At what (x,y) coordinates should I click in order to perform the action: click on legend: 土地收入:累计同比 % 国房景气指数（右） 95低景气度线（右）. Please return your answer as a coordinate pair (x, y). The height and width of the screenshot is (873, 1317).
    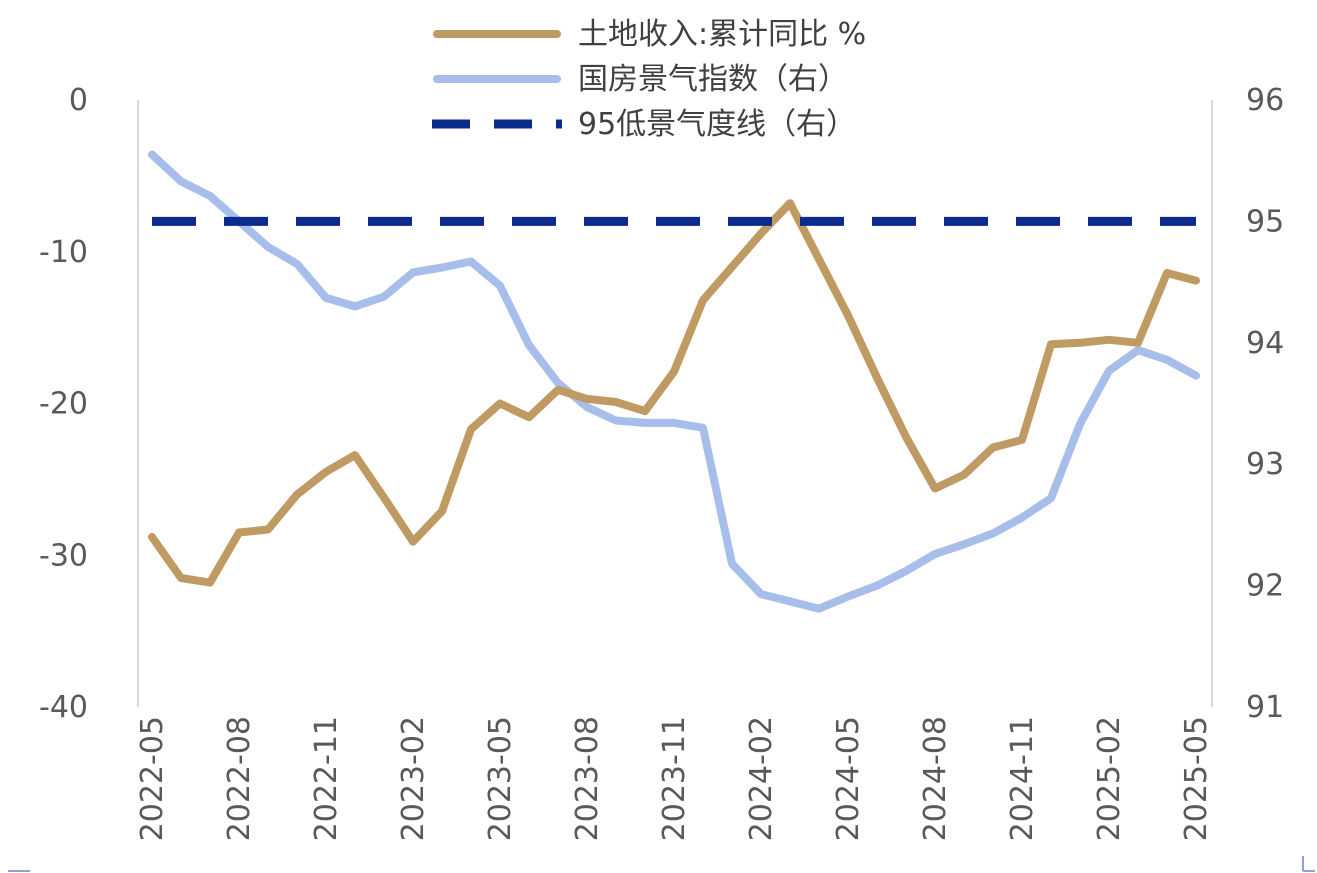
    Looking at the image, I should click on (649, 79).